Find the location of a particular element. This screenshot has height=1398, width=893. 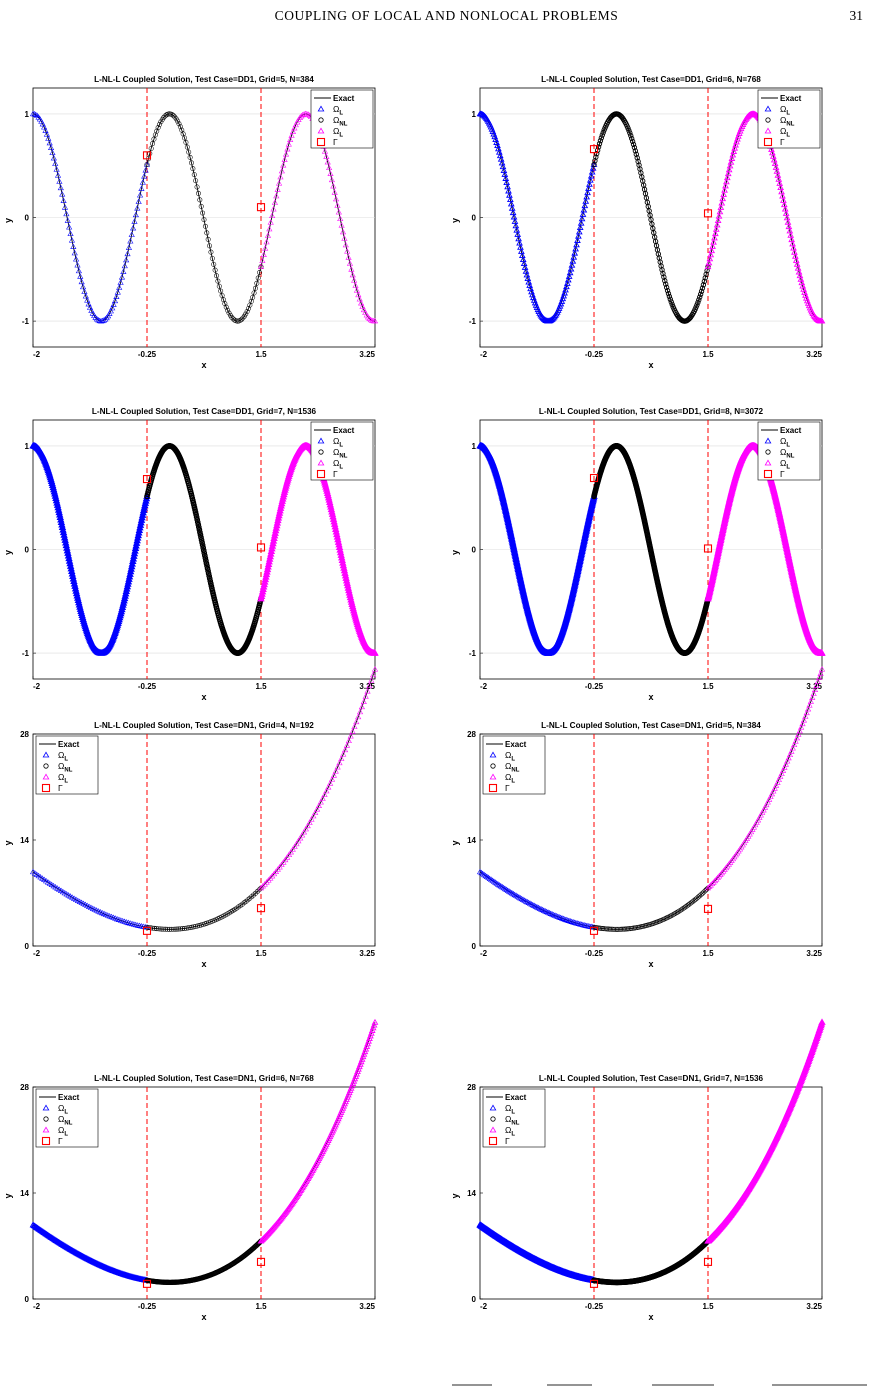

y-axis-label: y is located at coordinates (8, 842).